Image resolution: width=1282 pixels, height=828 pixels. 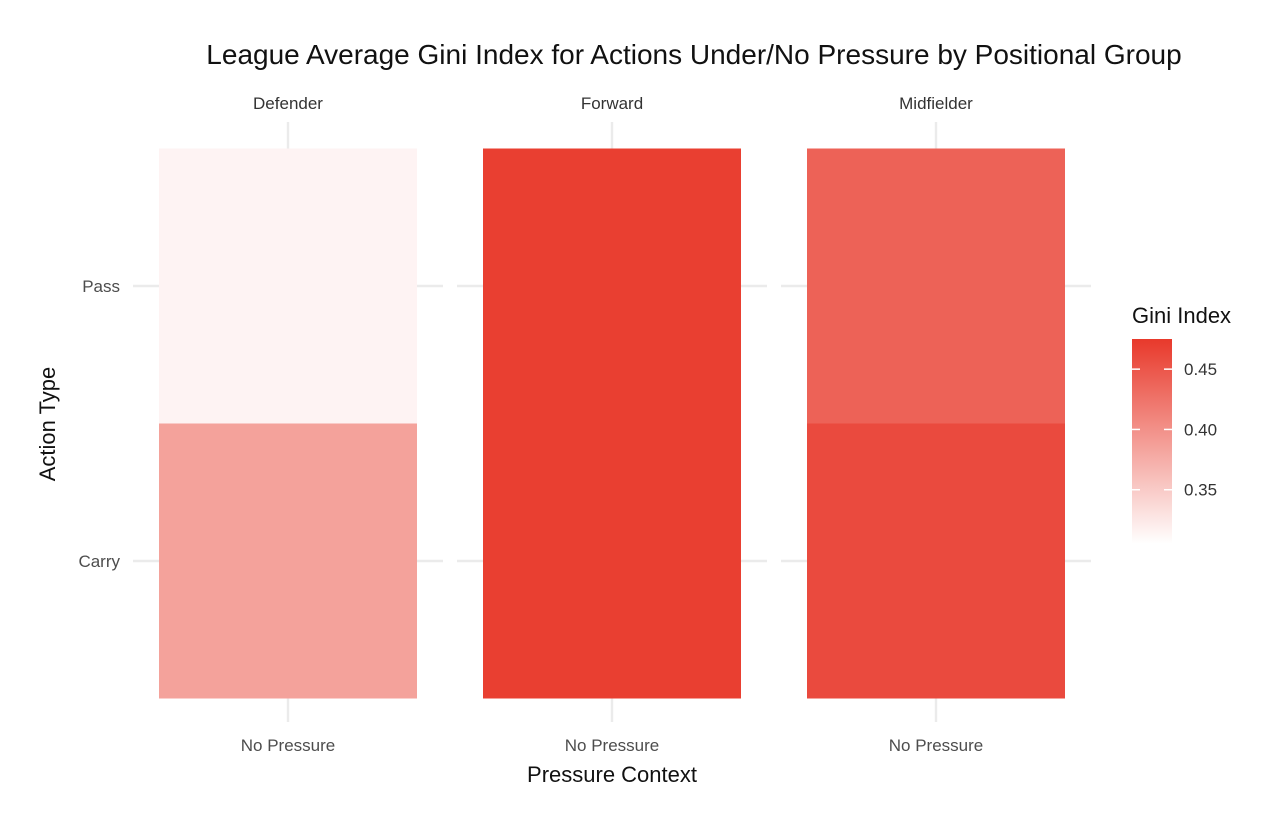 I want to click on x-tick-label-forward: No Pressure, so click(x=612, y=745).